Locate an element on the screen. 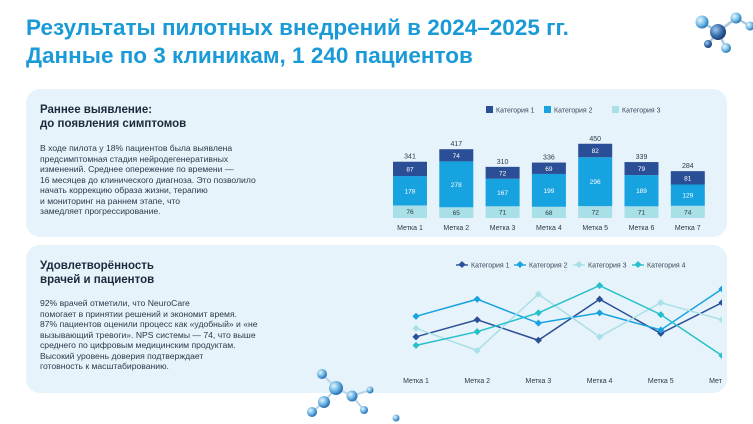  satisfaction-heading: Удовлетворённость врачей и пациентов is located at coordinates (97, 273).